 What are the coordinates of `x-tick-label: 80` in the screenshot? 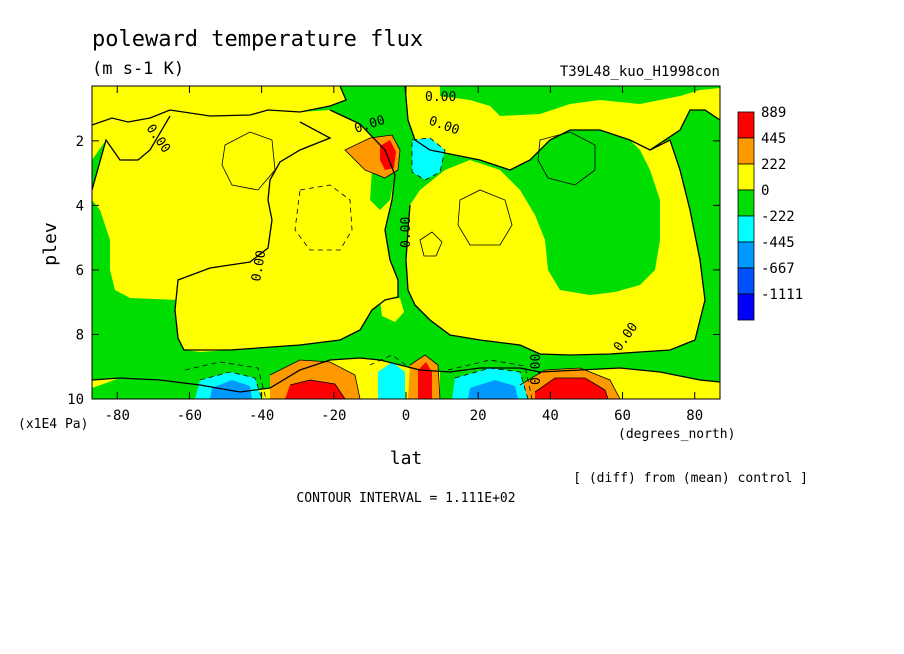 It's located at (694, 416).